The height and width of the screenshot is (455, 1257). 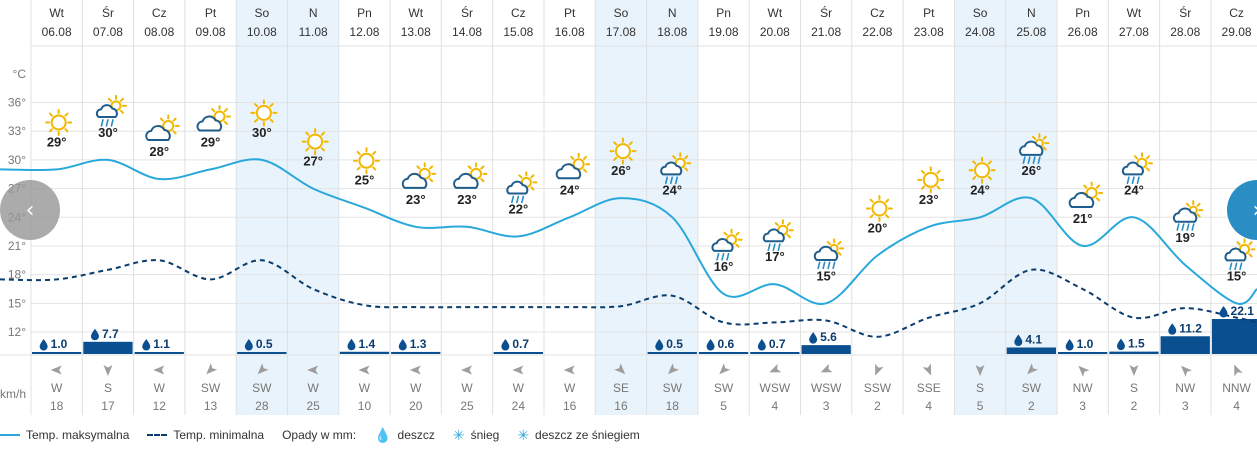 I want to click on legend-rain-snow: ✳ deszcz ze śniegiem, so click(x=578, y=435).